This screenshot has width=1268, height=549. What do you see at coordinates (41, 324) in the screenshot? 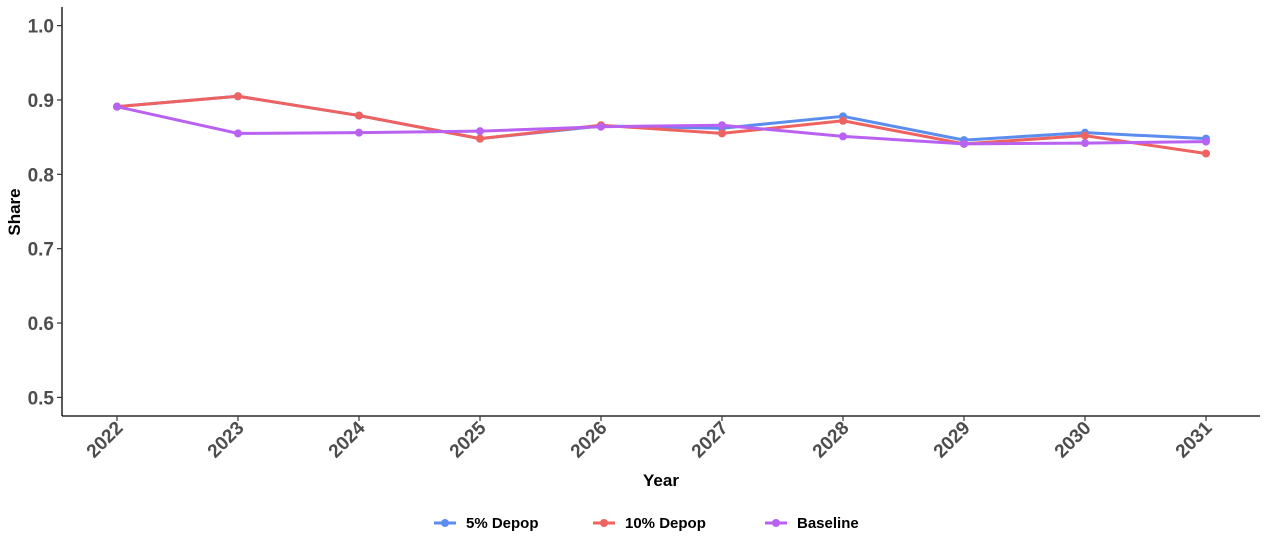
I see `y-tick-label: 0.6` at bounding box center [41, 324].